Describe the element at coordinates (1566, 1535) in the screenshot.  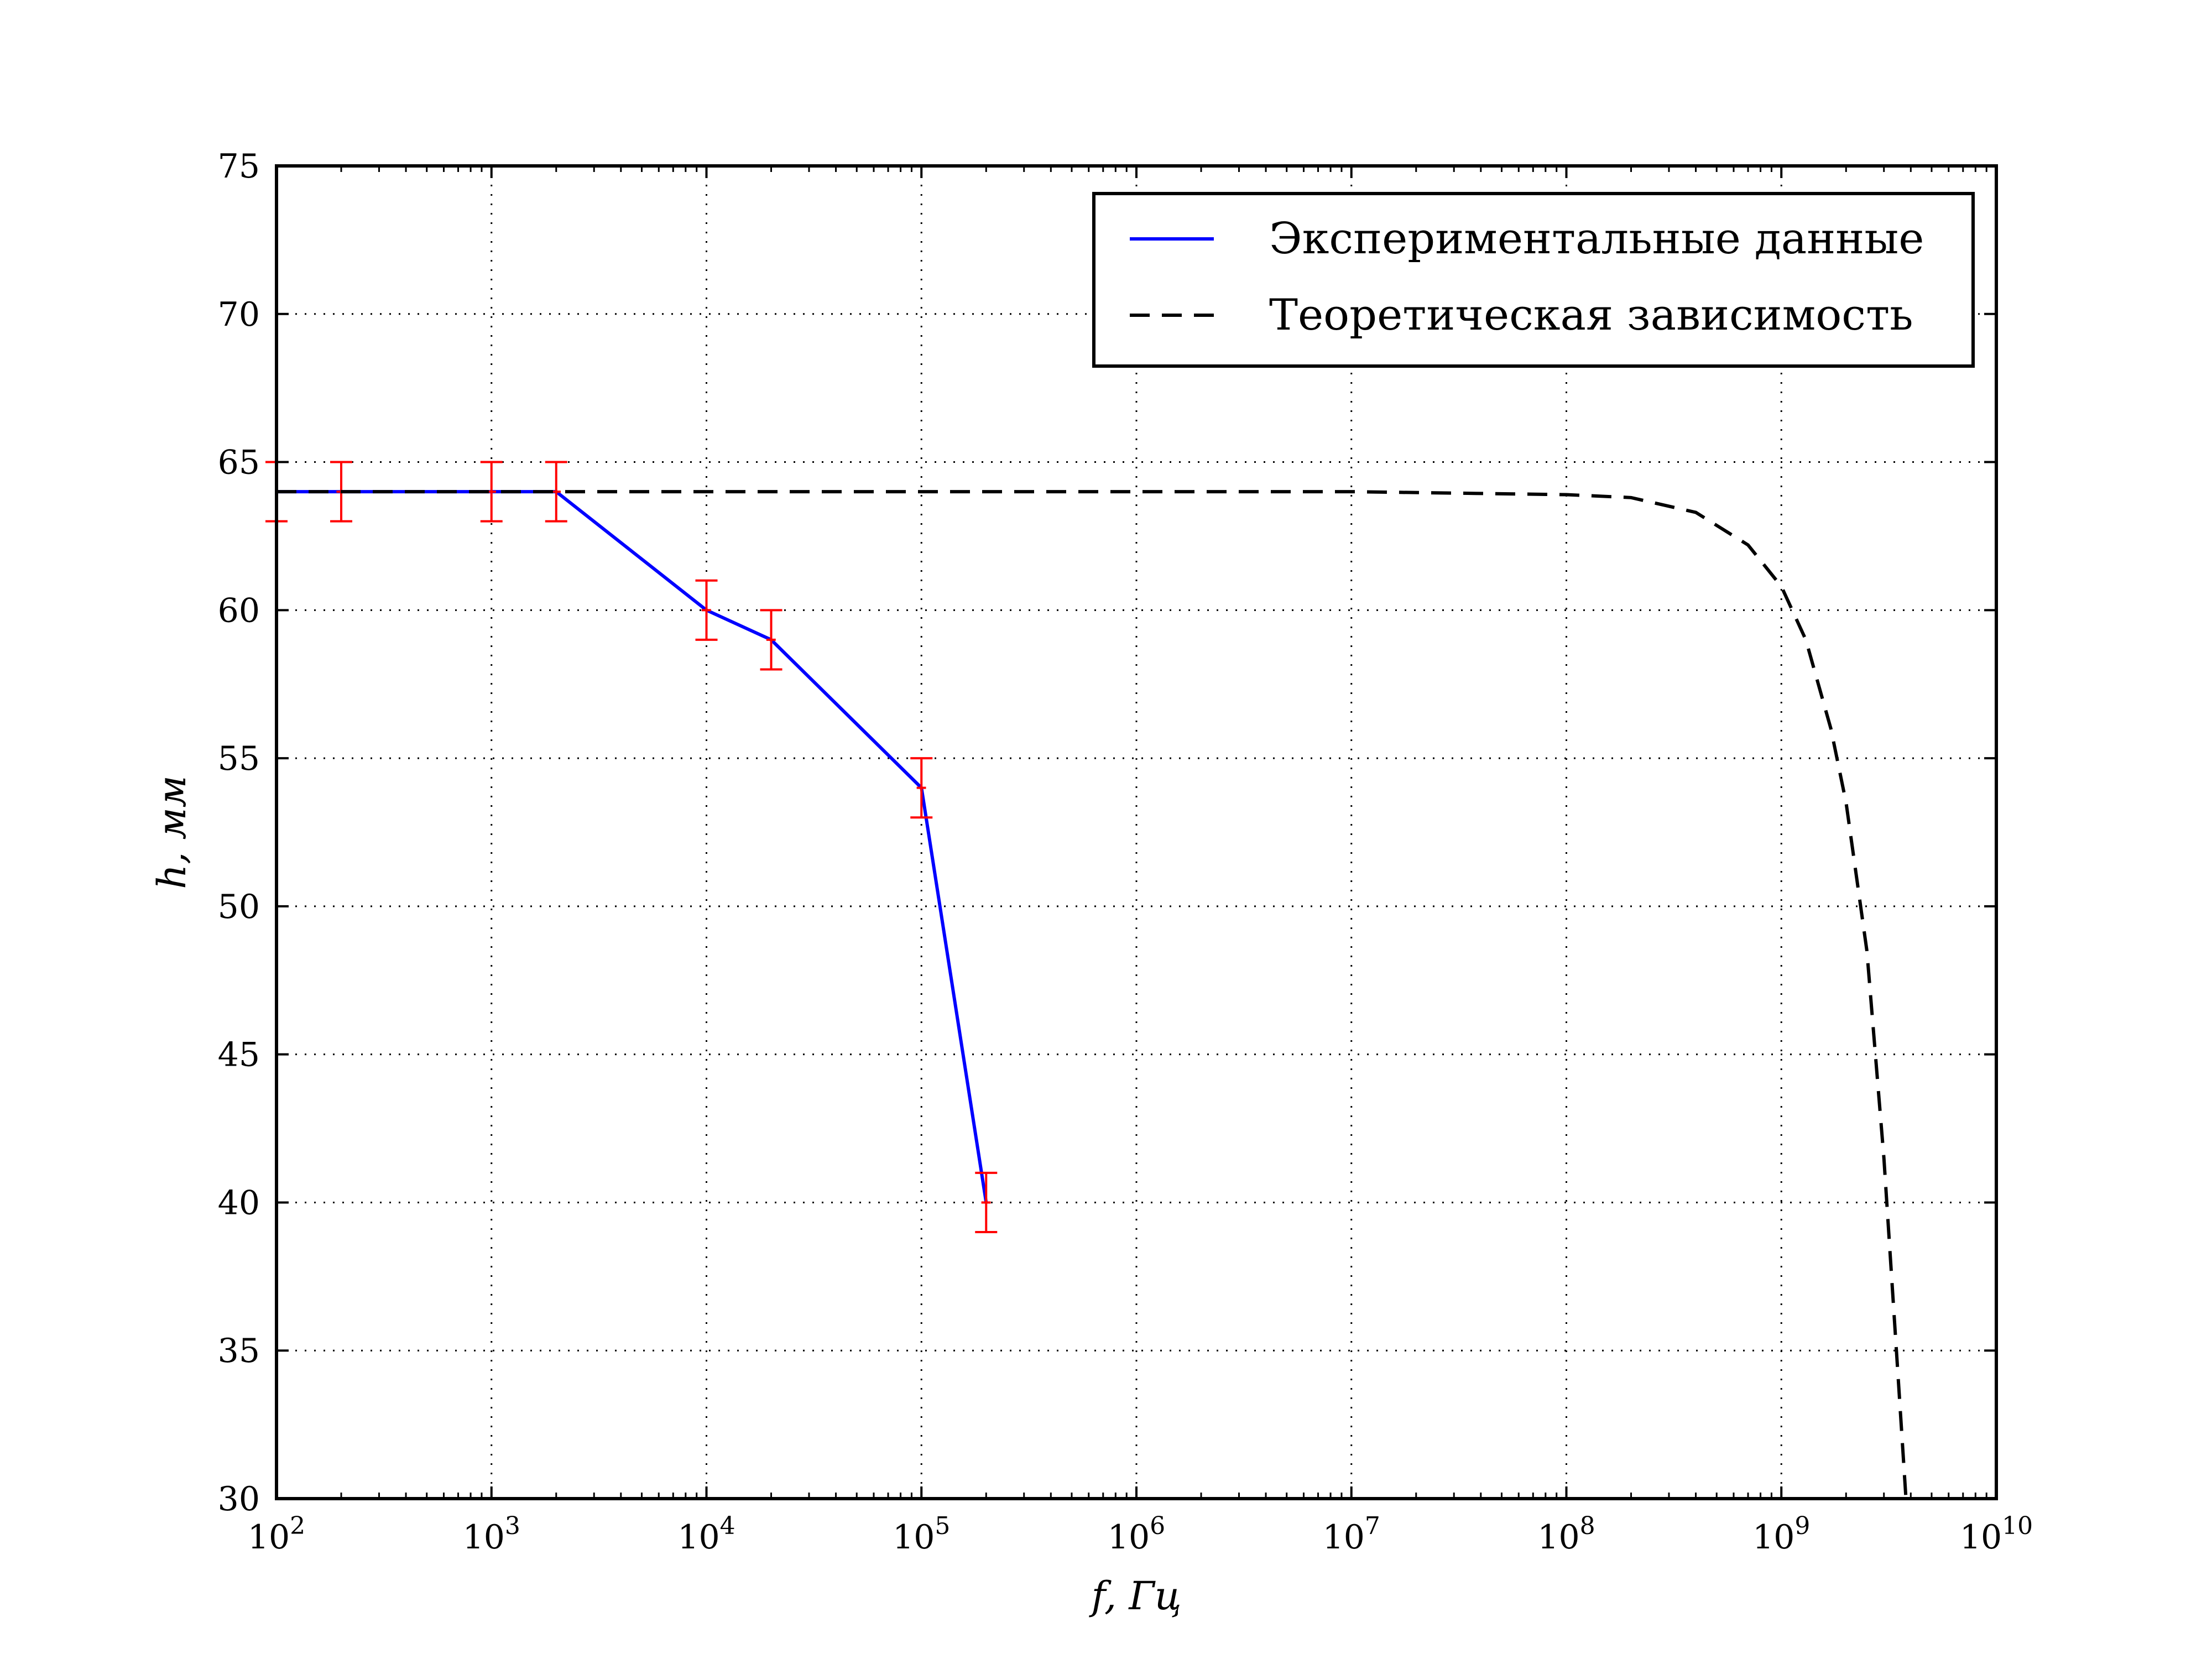
I see `x-tick-label: 10⁸` at that location.